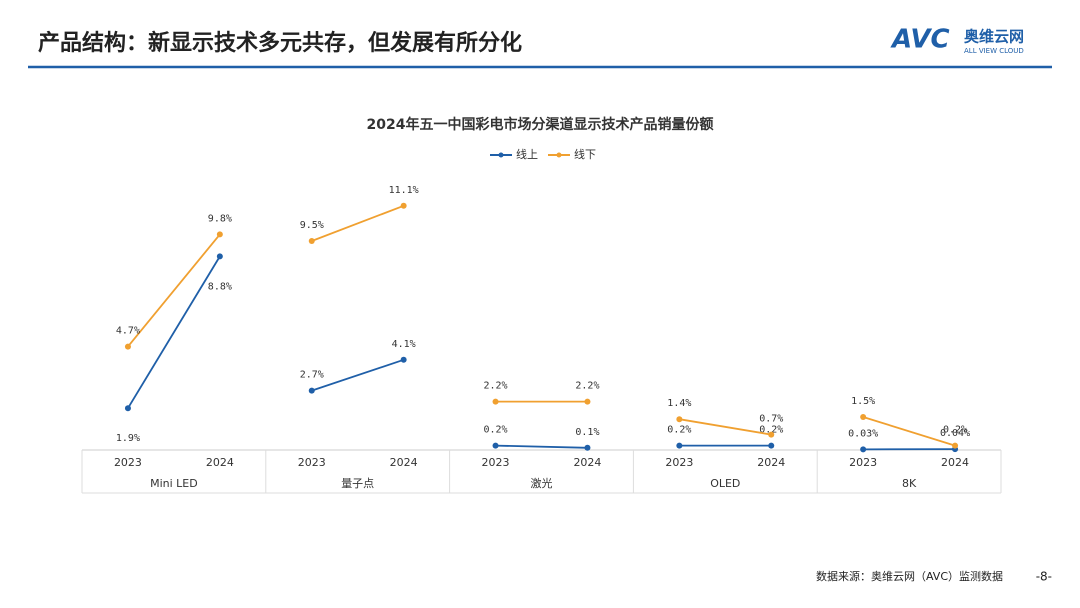 The width and height of the screenshot is (1080, 608). What do you see at coordinates (540, 124) in the screenshot?
I see `chart-title: 2024年五一中国彩电市场分渠道显示技术产品销量份额` at bounding box center [540, 124].